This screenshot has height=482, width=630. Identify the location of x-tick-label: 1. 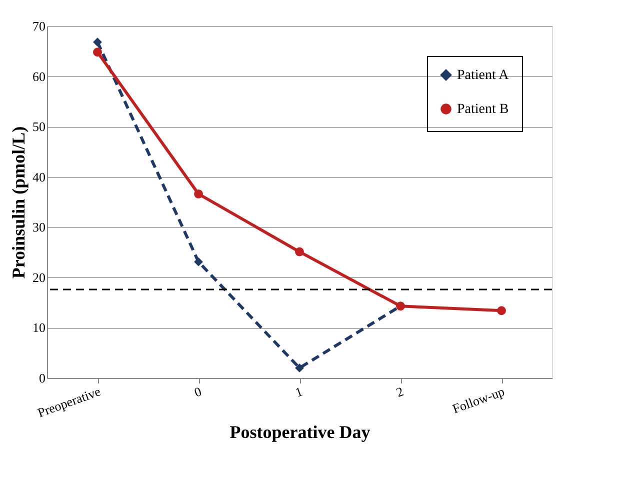
(298, 392).